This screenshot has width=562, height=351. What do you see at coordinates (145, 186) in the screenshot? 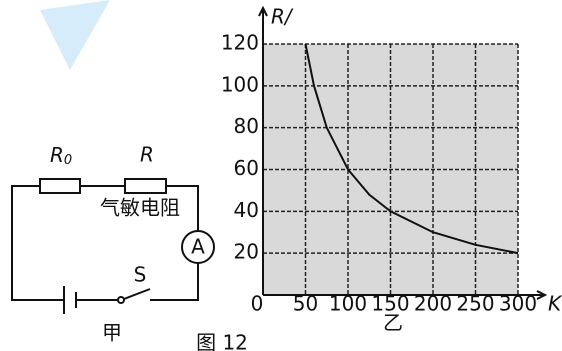
I see `resistor-r` at bounding box center [145, 186].